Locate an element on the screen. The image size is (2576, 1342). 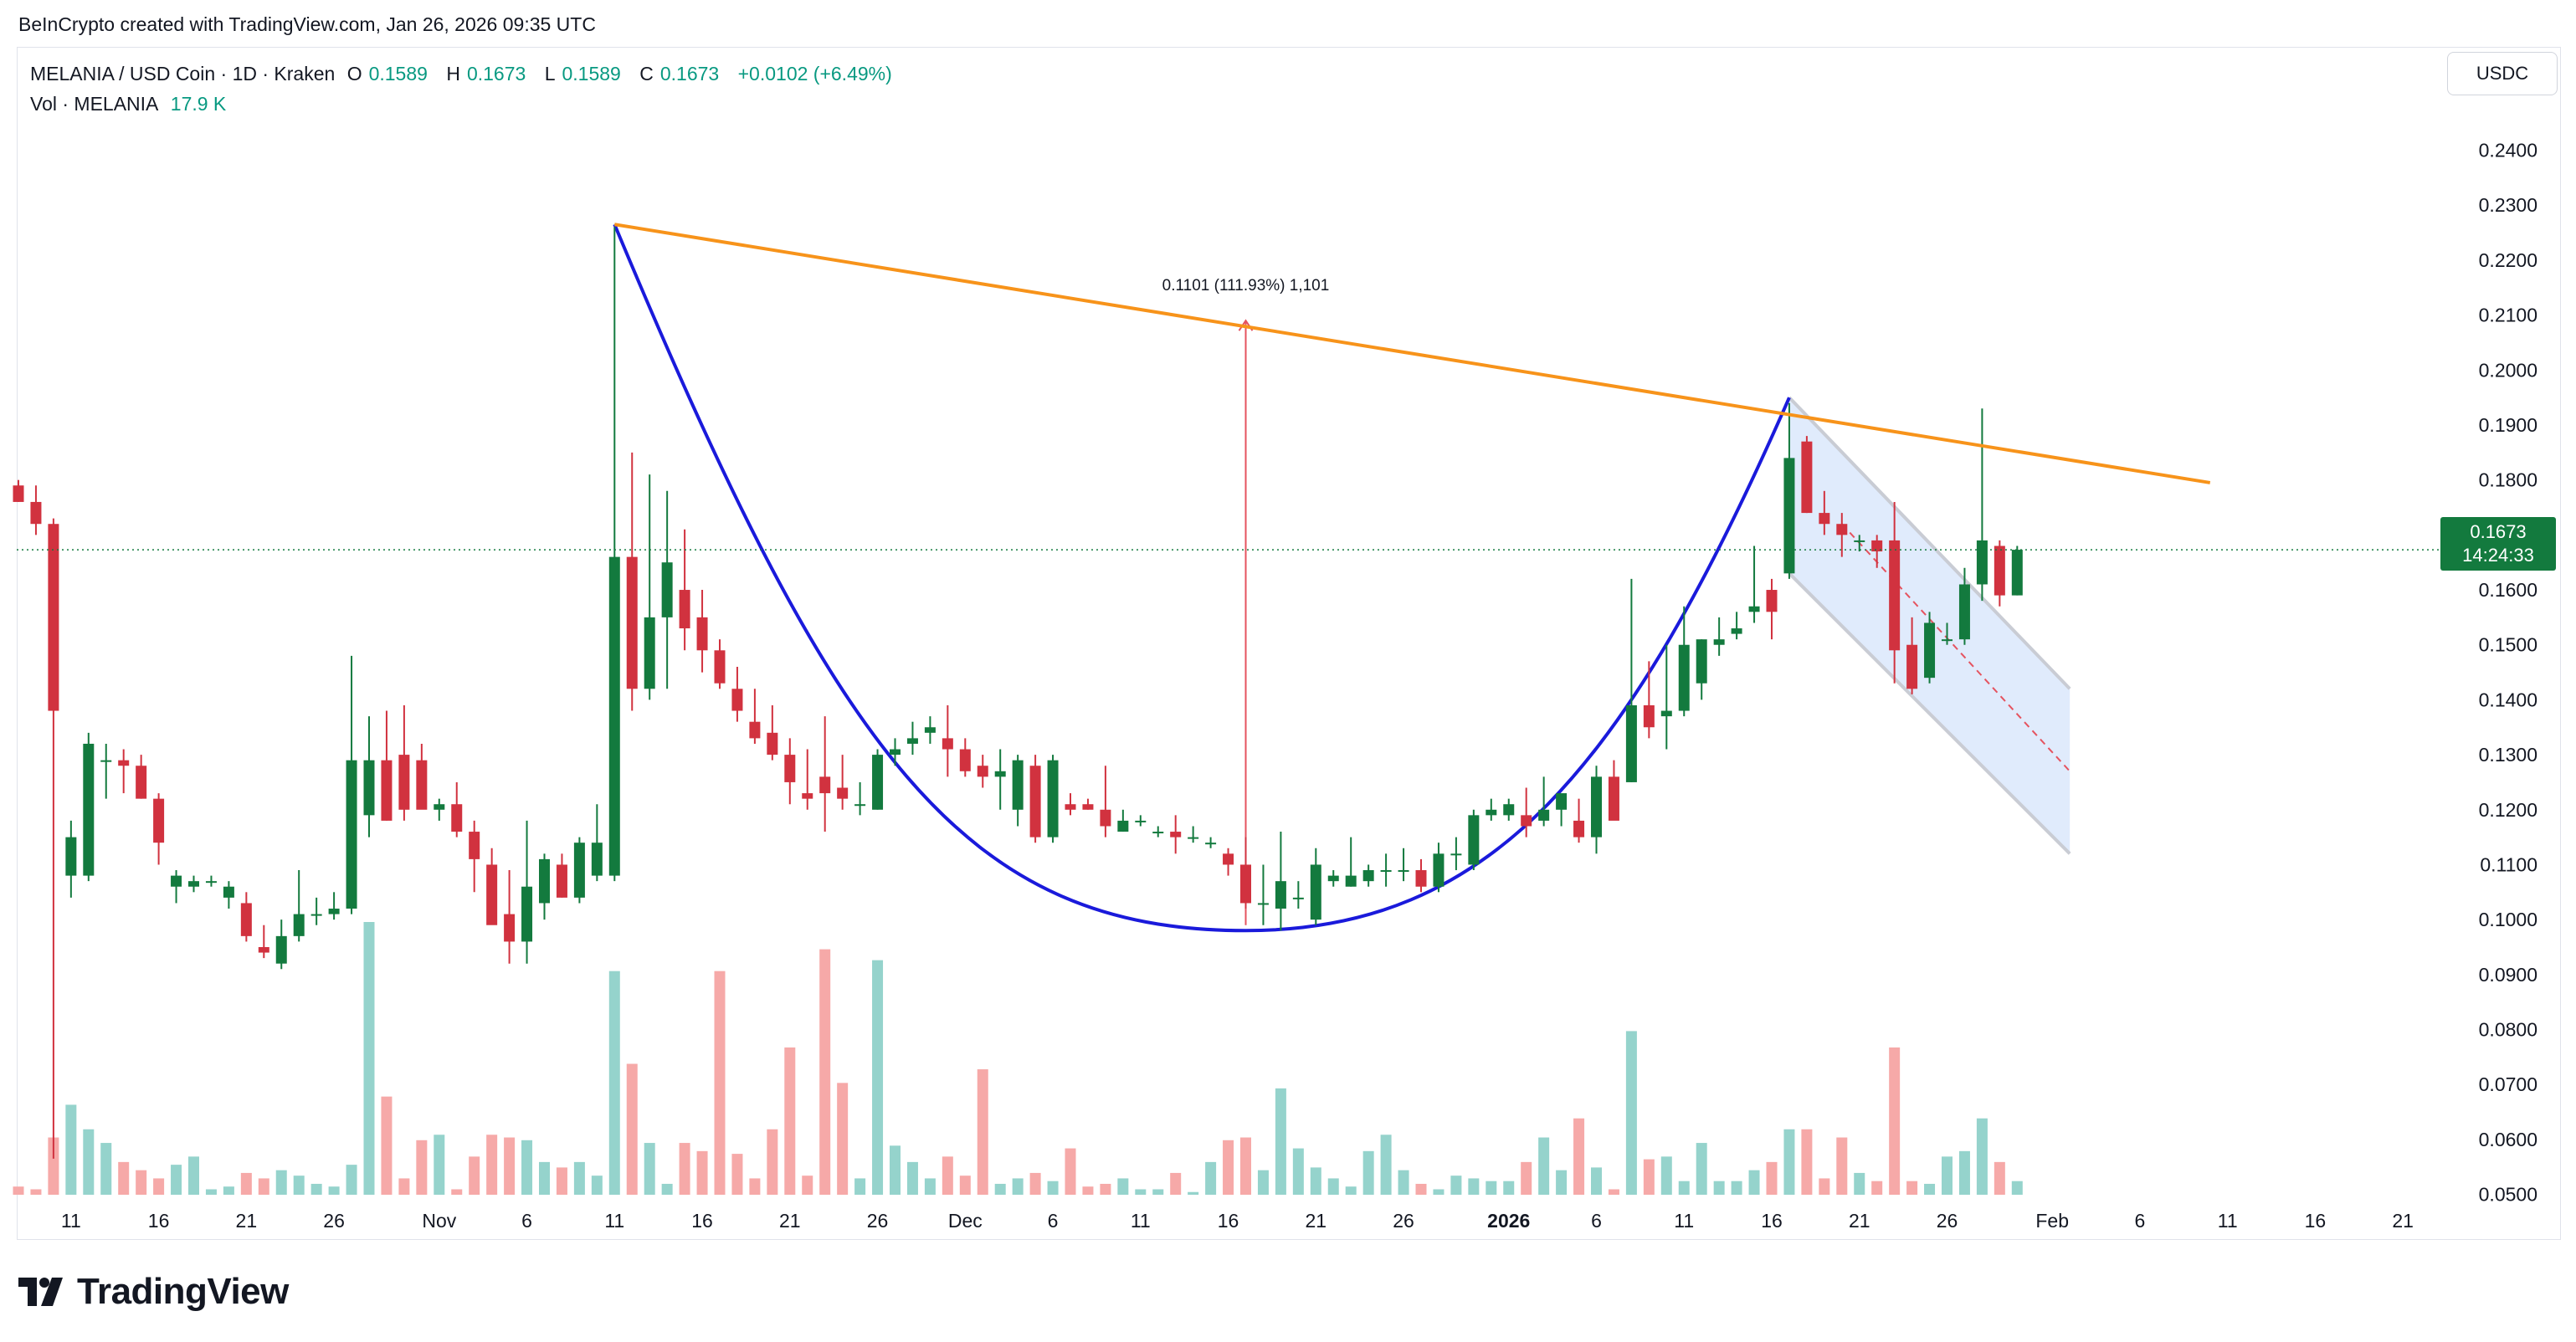
channel-lower-line is located at coordinates (1929, 713).